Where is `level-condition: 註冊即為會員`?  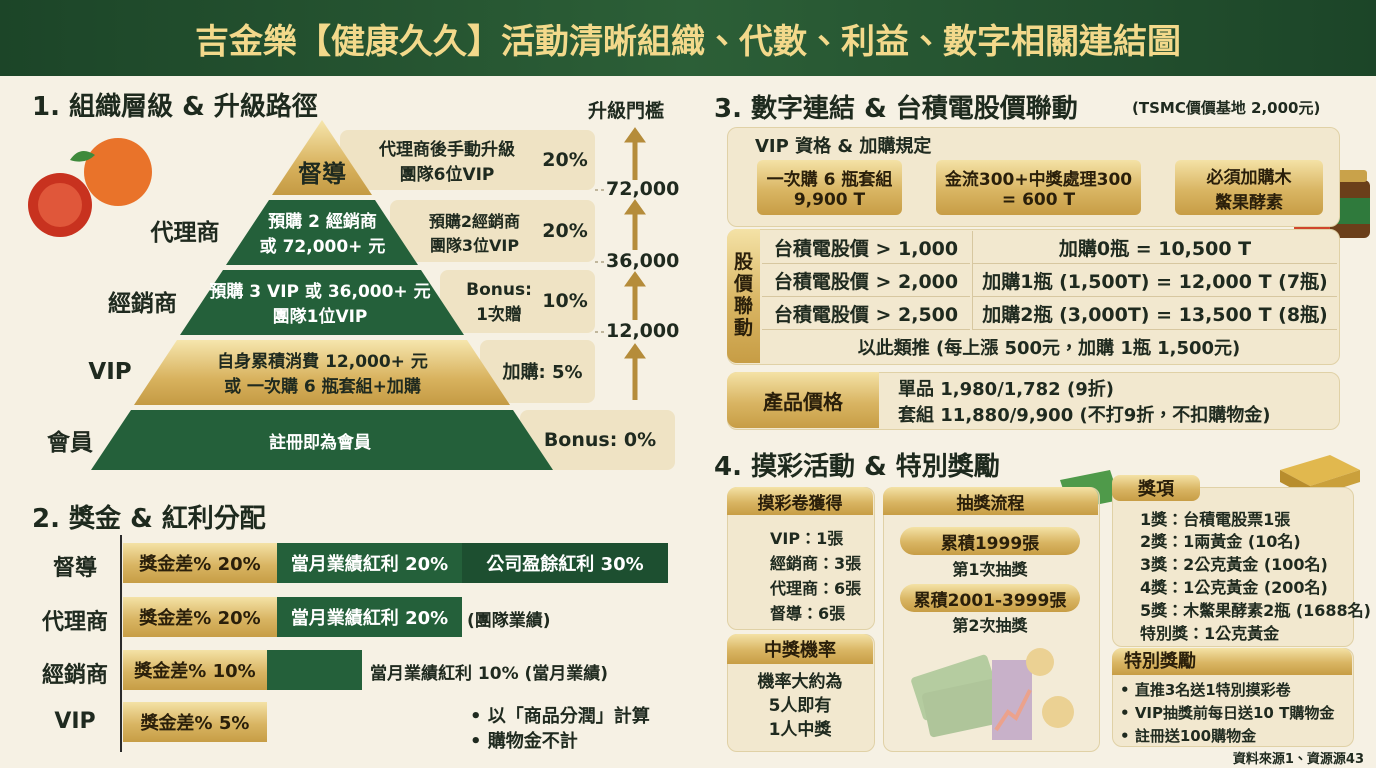 level-condition: 註冊即為會員 is located at coordinates (320, 442).